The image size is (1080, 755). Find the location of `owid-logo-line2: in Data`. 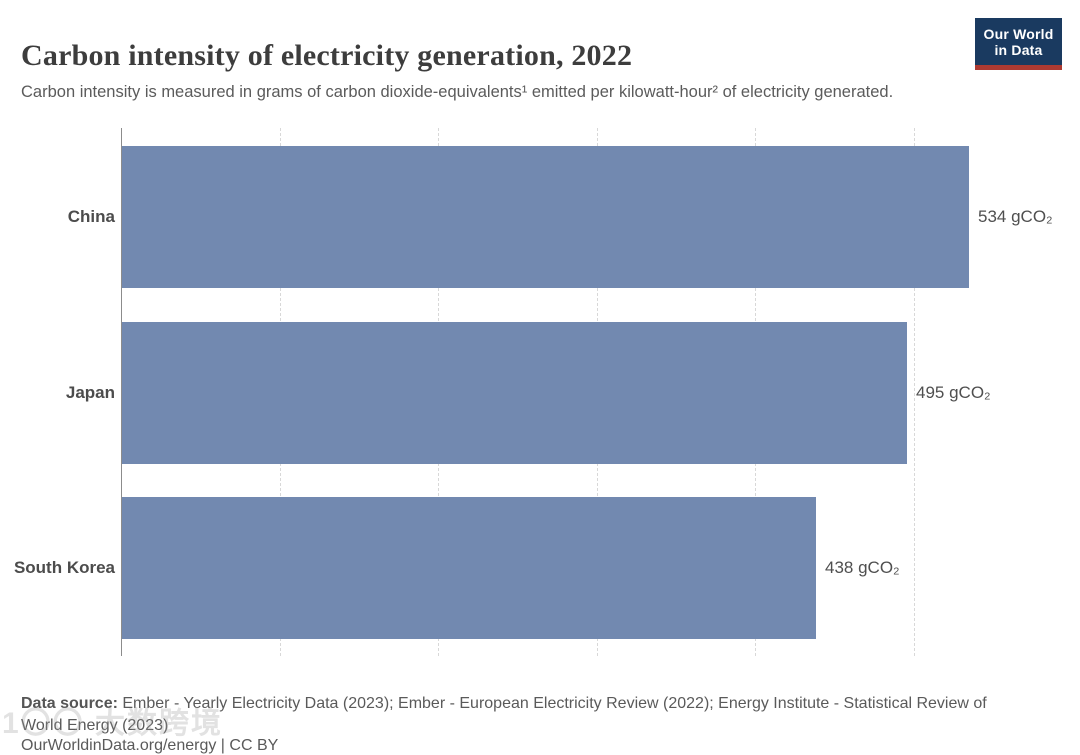

owid-logo-line2: in Data is located at coordinates (1018, 49).